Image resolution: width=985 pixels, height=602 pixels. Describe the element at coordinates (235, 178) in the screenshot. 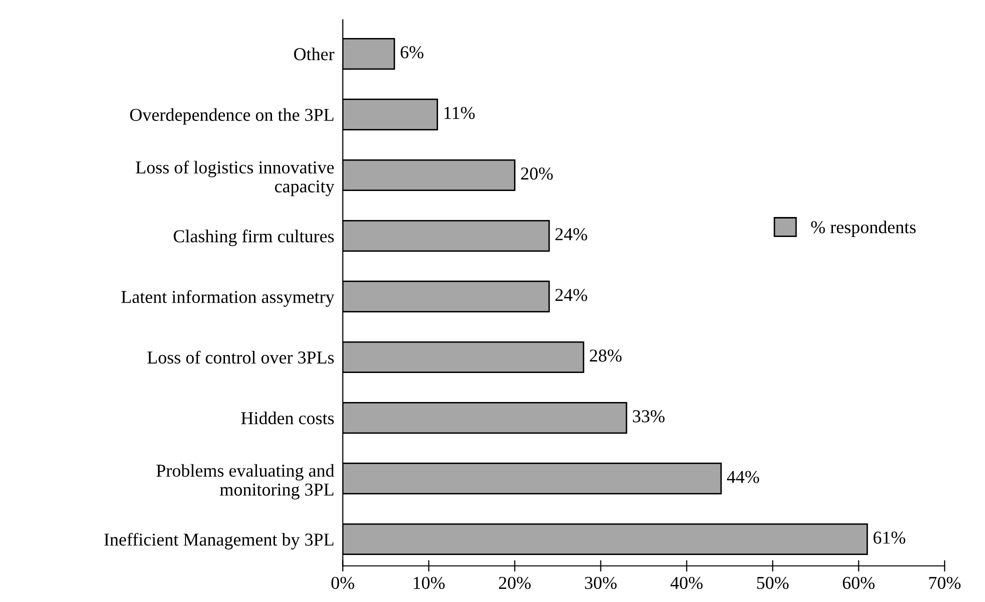

I see `y-tick-label: Loss of logistics innovative capacity` at that location.